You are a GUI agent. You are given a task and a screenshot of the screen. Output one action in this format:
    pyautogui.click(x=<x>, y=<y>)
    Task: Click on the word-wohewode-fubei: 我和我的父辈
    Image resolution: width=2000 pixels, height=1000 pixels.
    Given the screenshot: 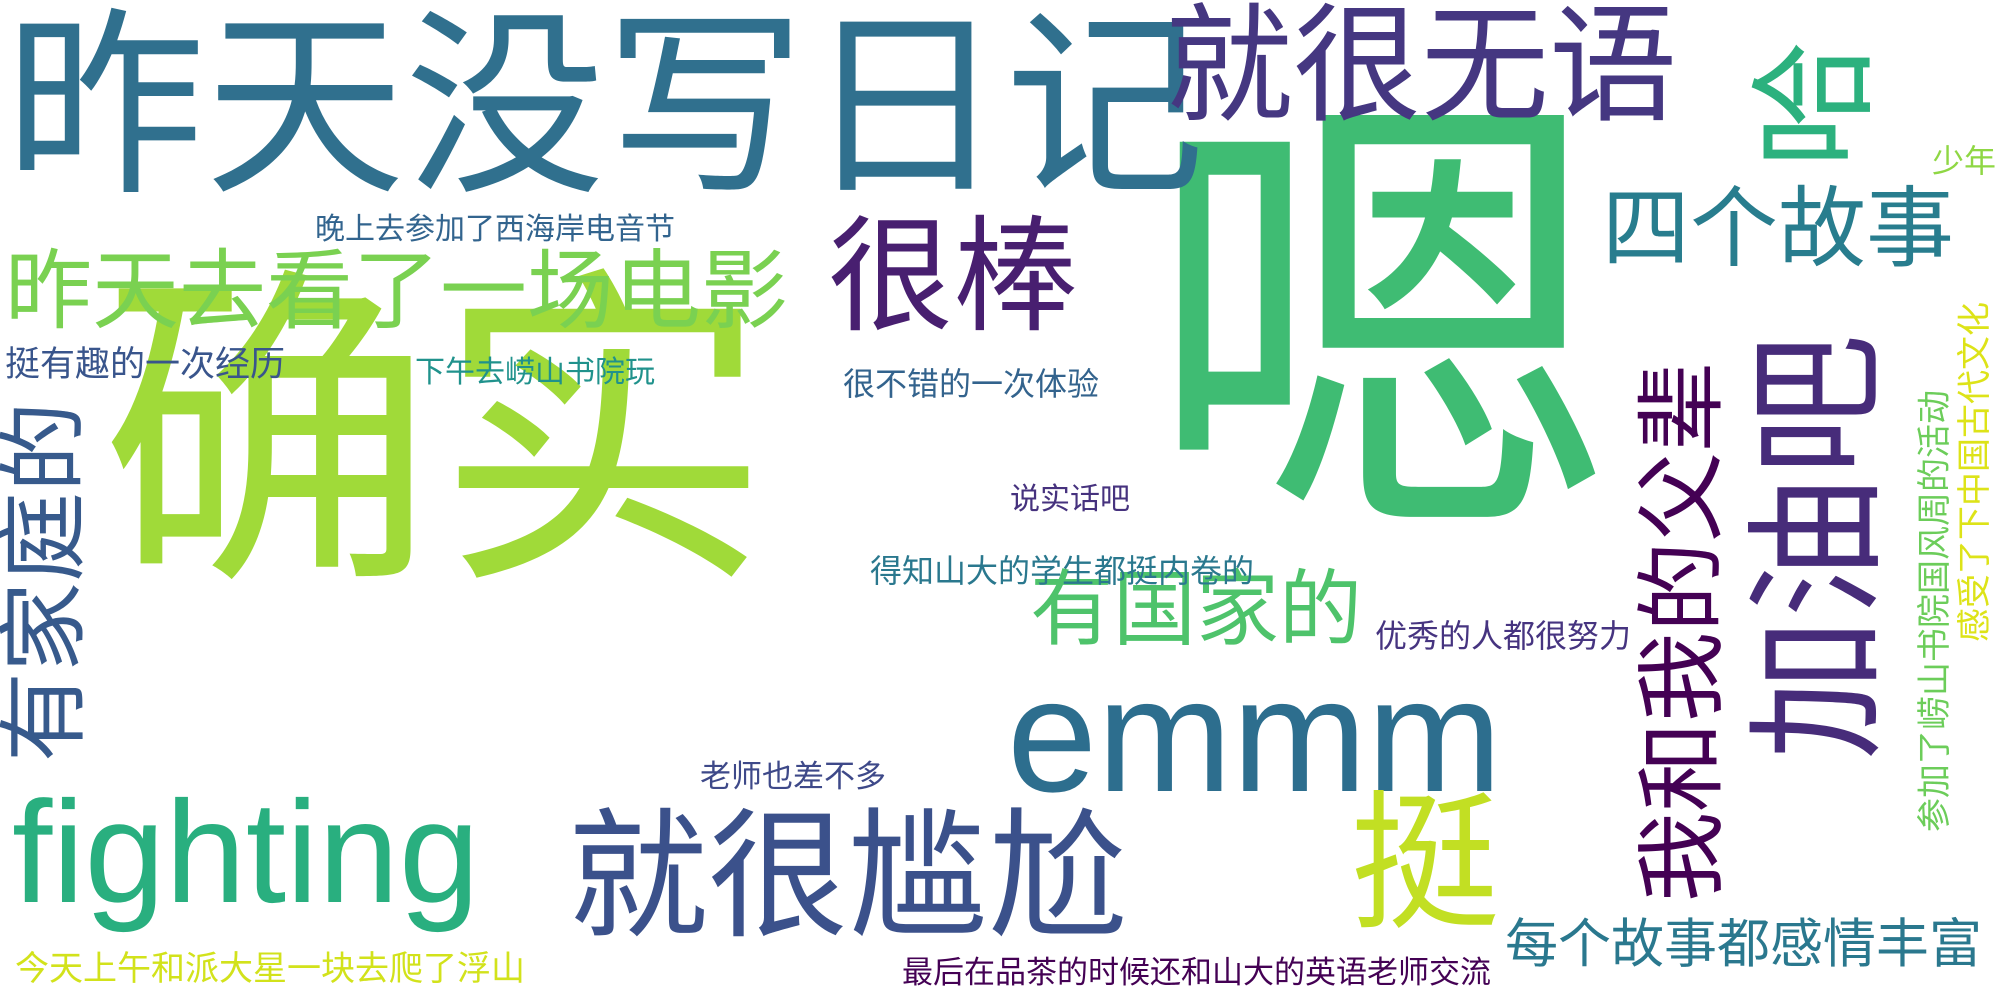 What is the action you would take?
    pyautogui.click(x=1682, y=632)
    